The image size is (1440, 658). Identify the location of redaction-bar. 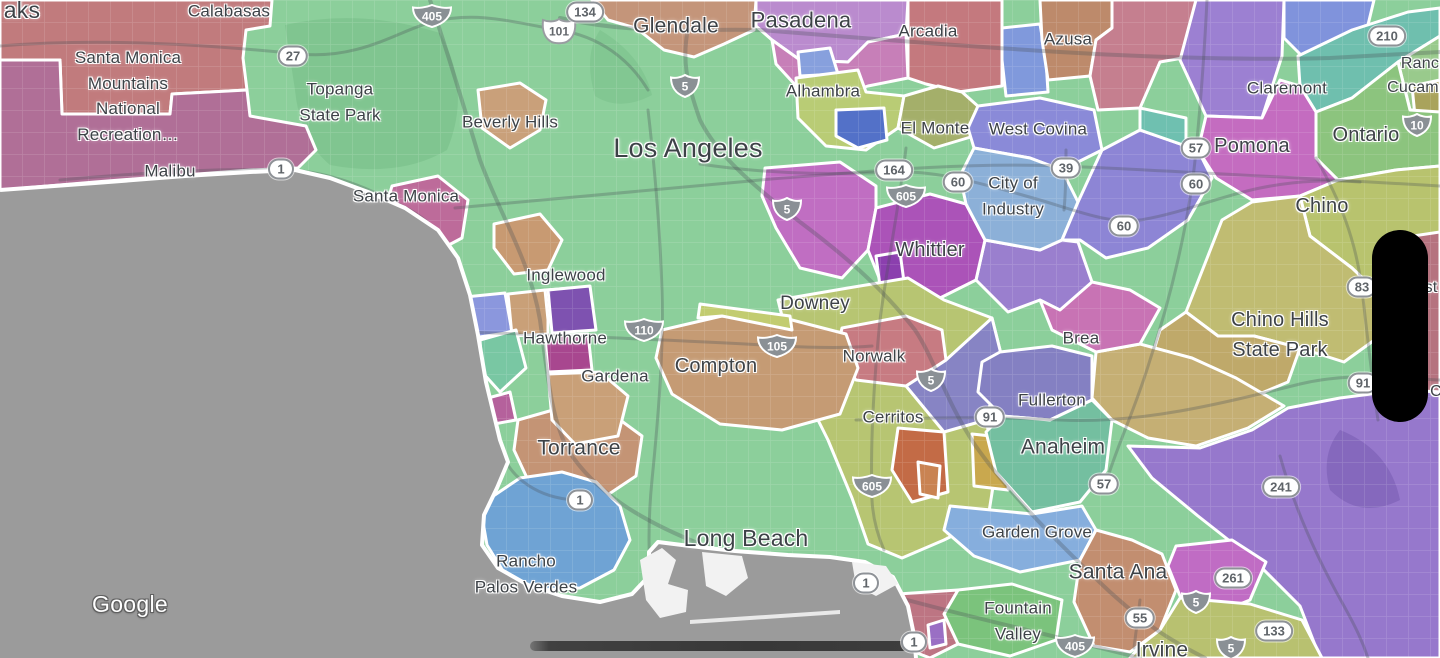
(719, 646).